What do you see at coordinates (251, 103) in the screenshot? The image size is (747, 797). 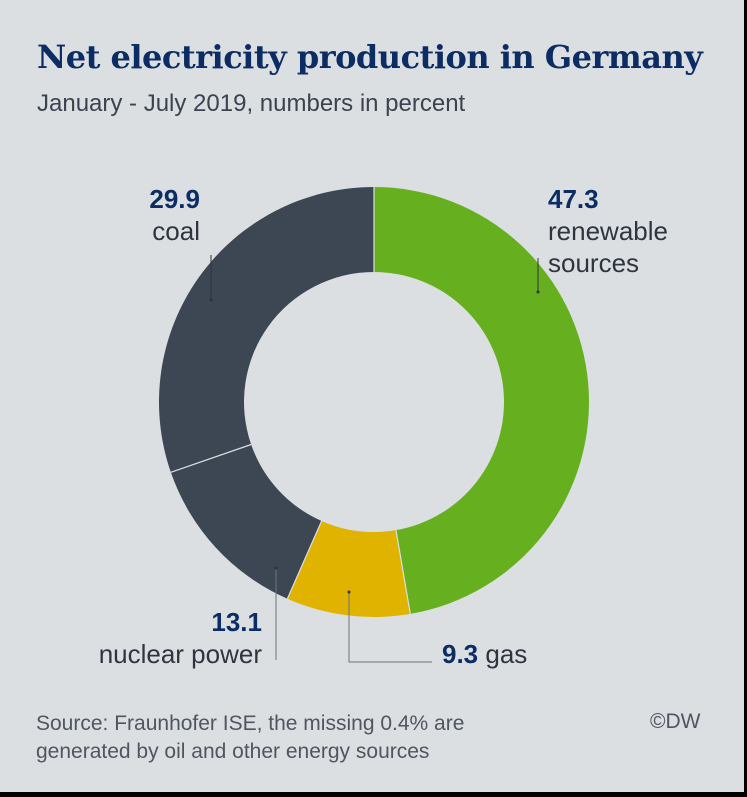 I see `chart-subtitle: January - July 2019, numbers in percent` at bounding box center [251, 103].